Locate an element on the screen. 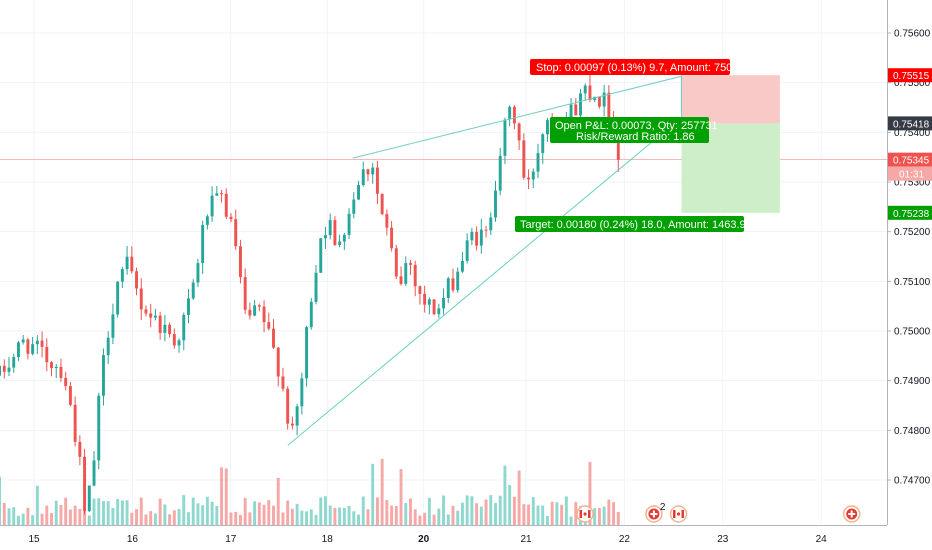 The width and height of the screenshot is (932, 550). time-tick-label: 20 is located at coordinates (424, 539).